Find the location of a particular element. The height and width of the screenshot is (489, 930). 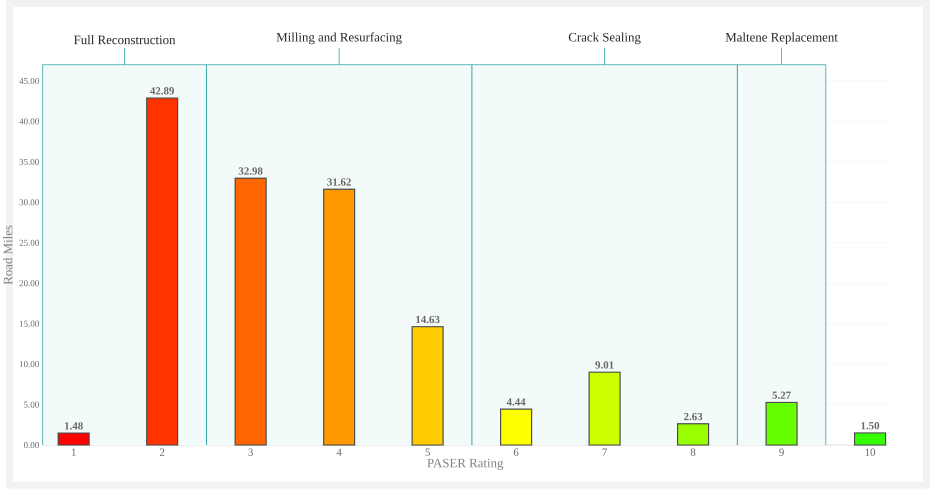

x-tick-label: 1 is located at coordinates (74, 452).